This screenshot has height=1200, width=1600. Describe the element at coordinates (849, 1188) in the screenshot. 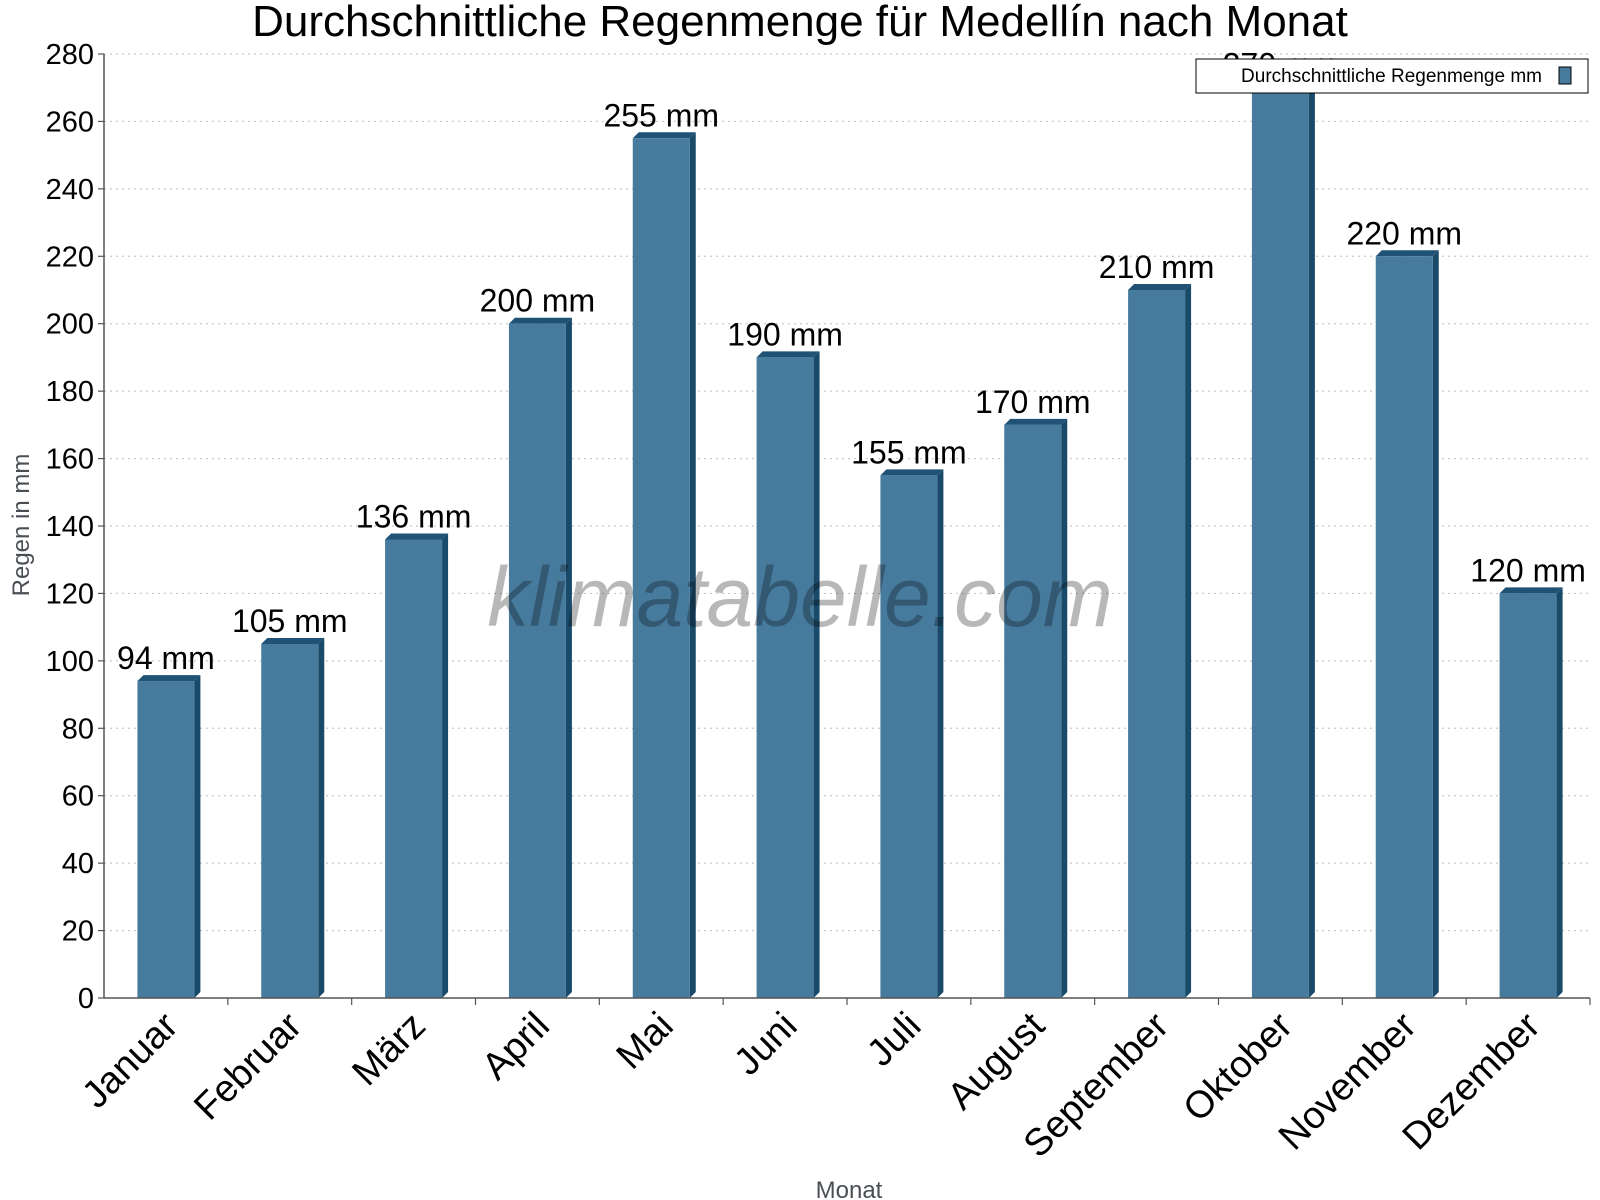

I see `x-axis-title: Monat` at that location.